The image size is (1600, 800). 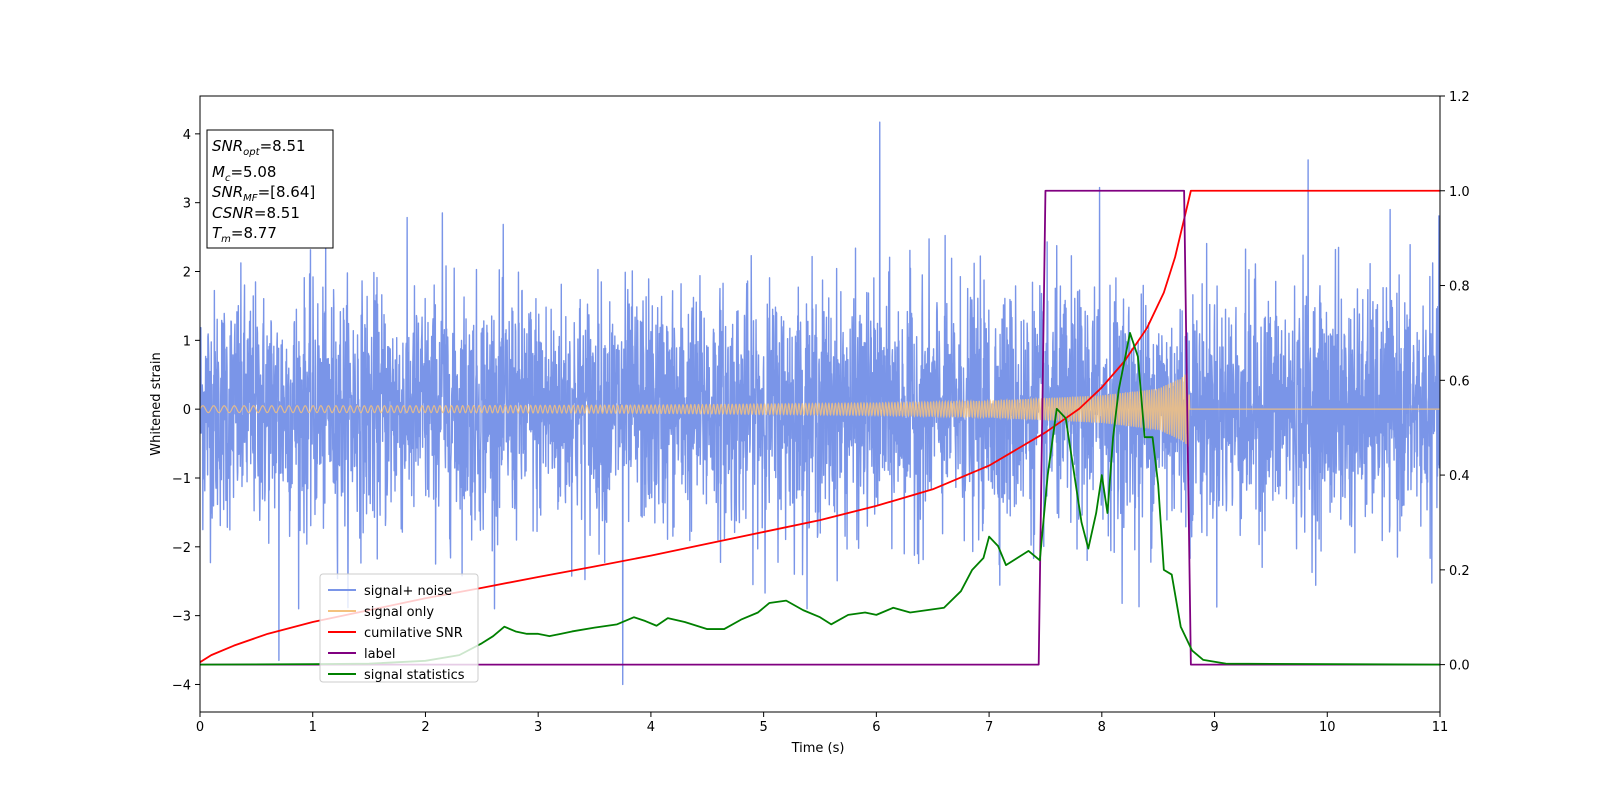 What do you see at coordinates (413, 633) in the screenshot?
I see `legend-label: cumilative SNR` at bounding box center [413, 633].